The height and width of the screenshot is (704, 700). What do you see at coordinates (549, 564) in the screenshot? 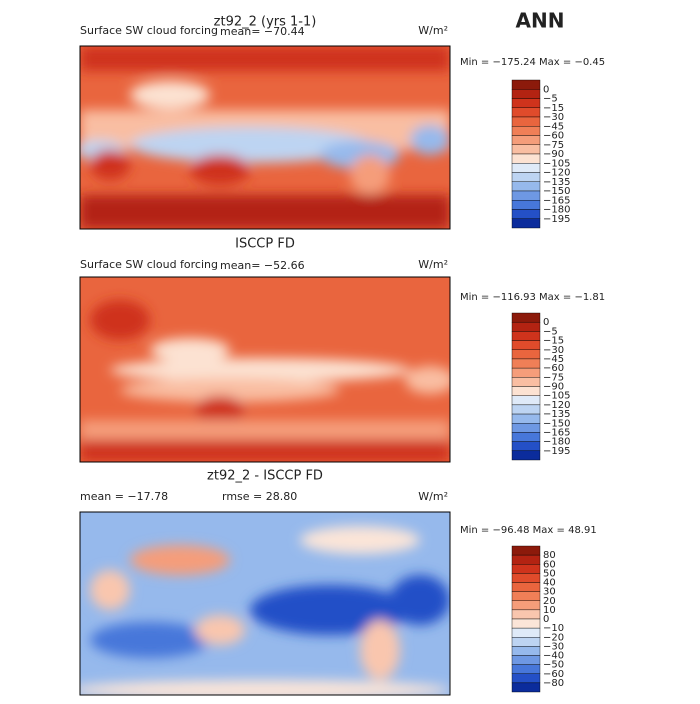
I see `colorbar-label: 60` at bounding box center [549, 564].